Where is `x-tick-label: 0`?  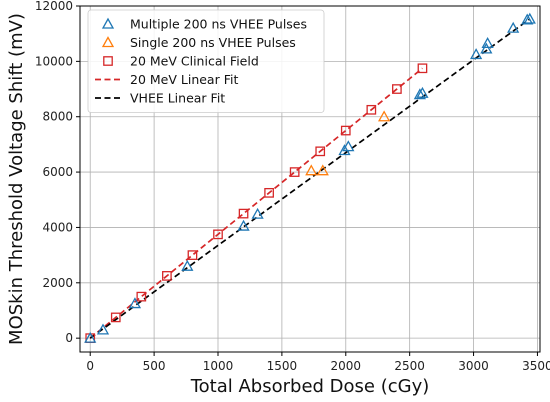
x-tick-label: 0 is located at coordinates (90, 366).